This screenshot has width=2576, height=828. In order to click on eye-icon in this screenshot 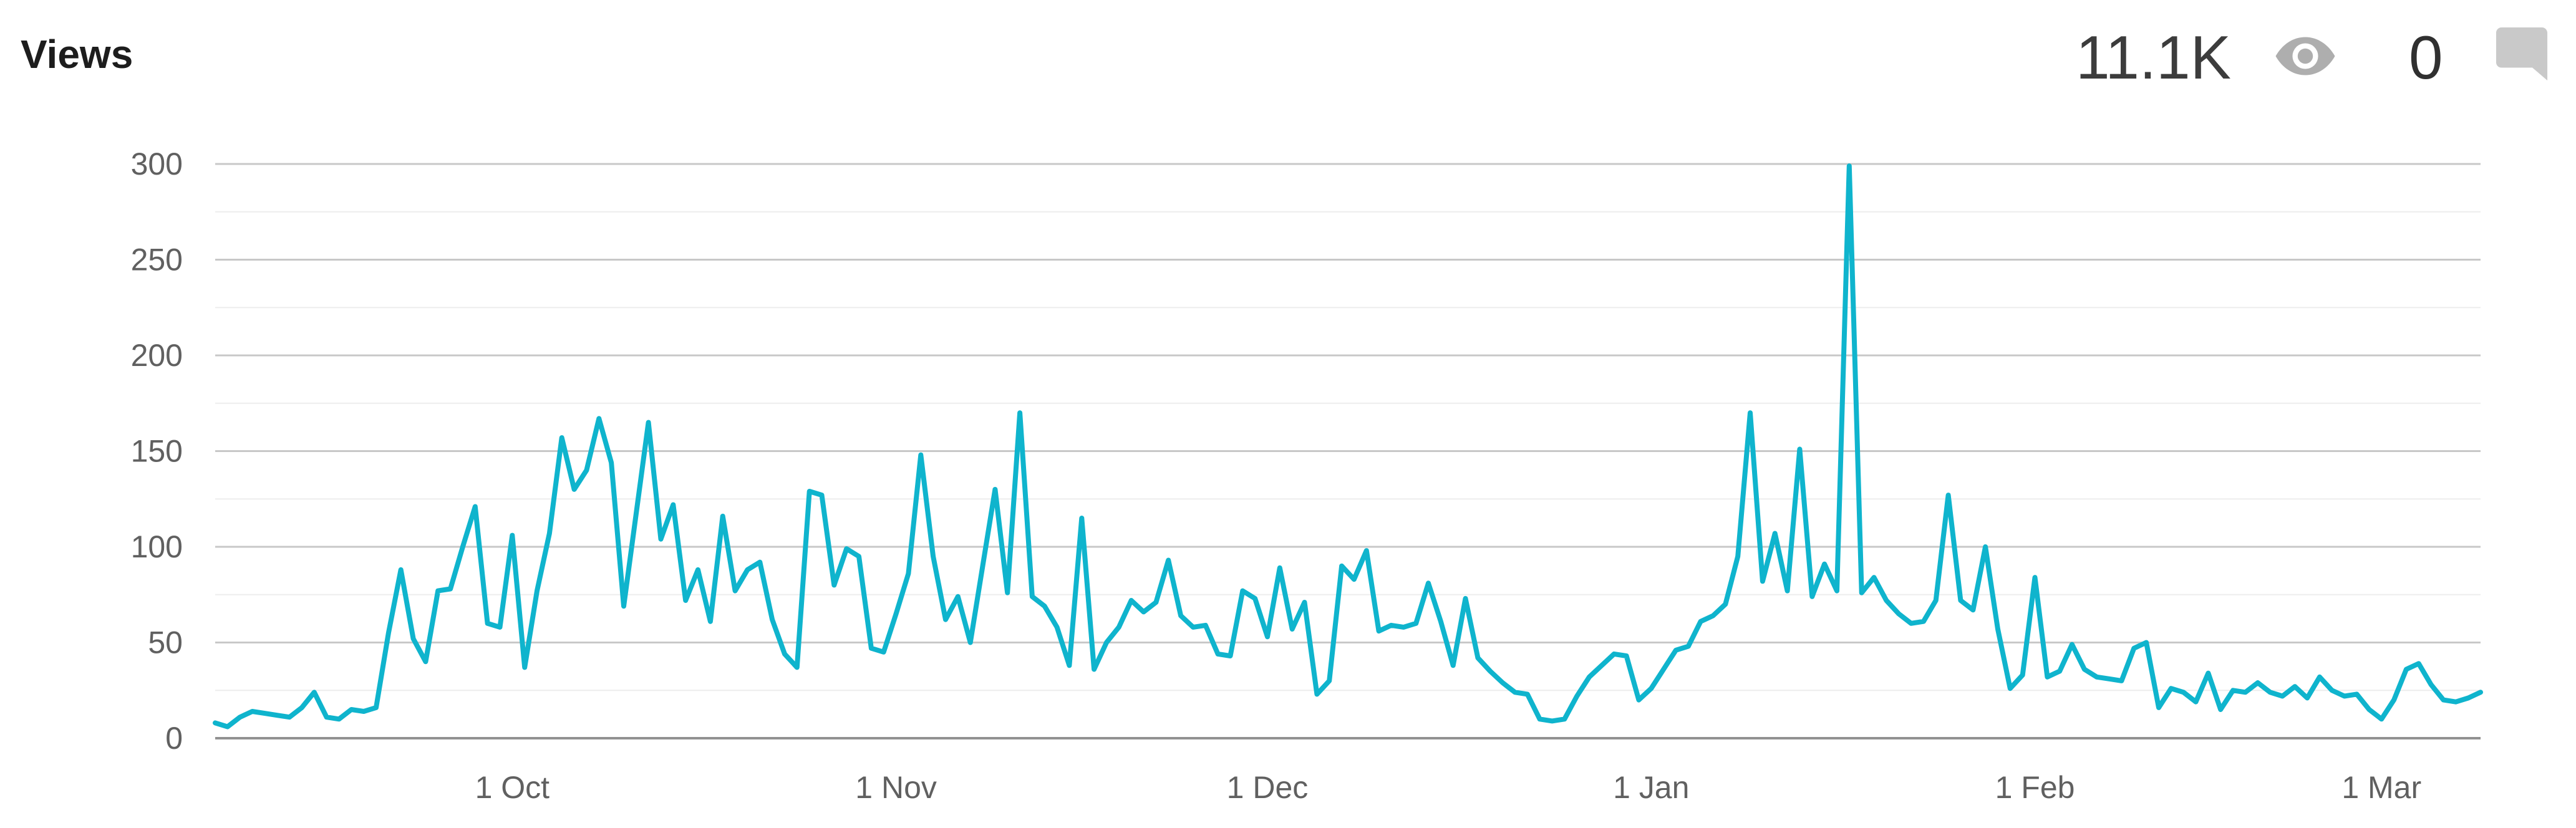, I will do `click(2305, 56)`.